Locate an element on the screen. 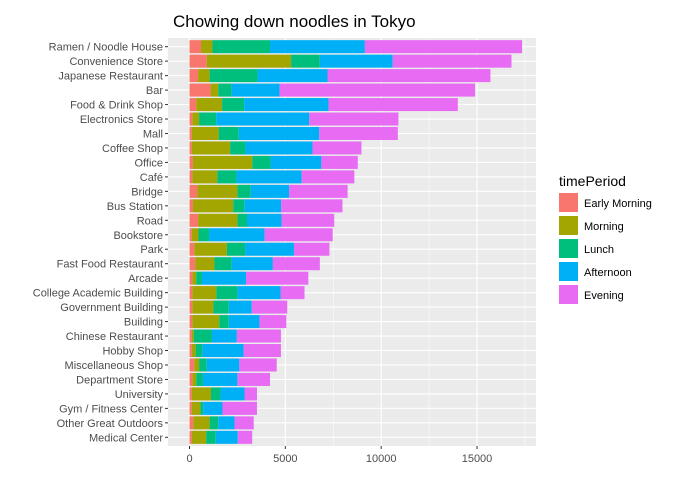 The height and width of the screenshot is (502, 695). x-tick-label: 10000 is located at coordinates (381, 459).